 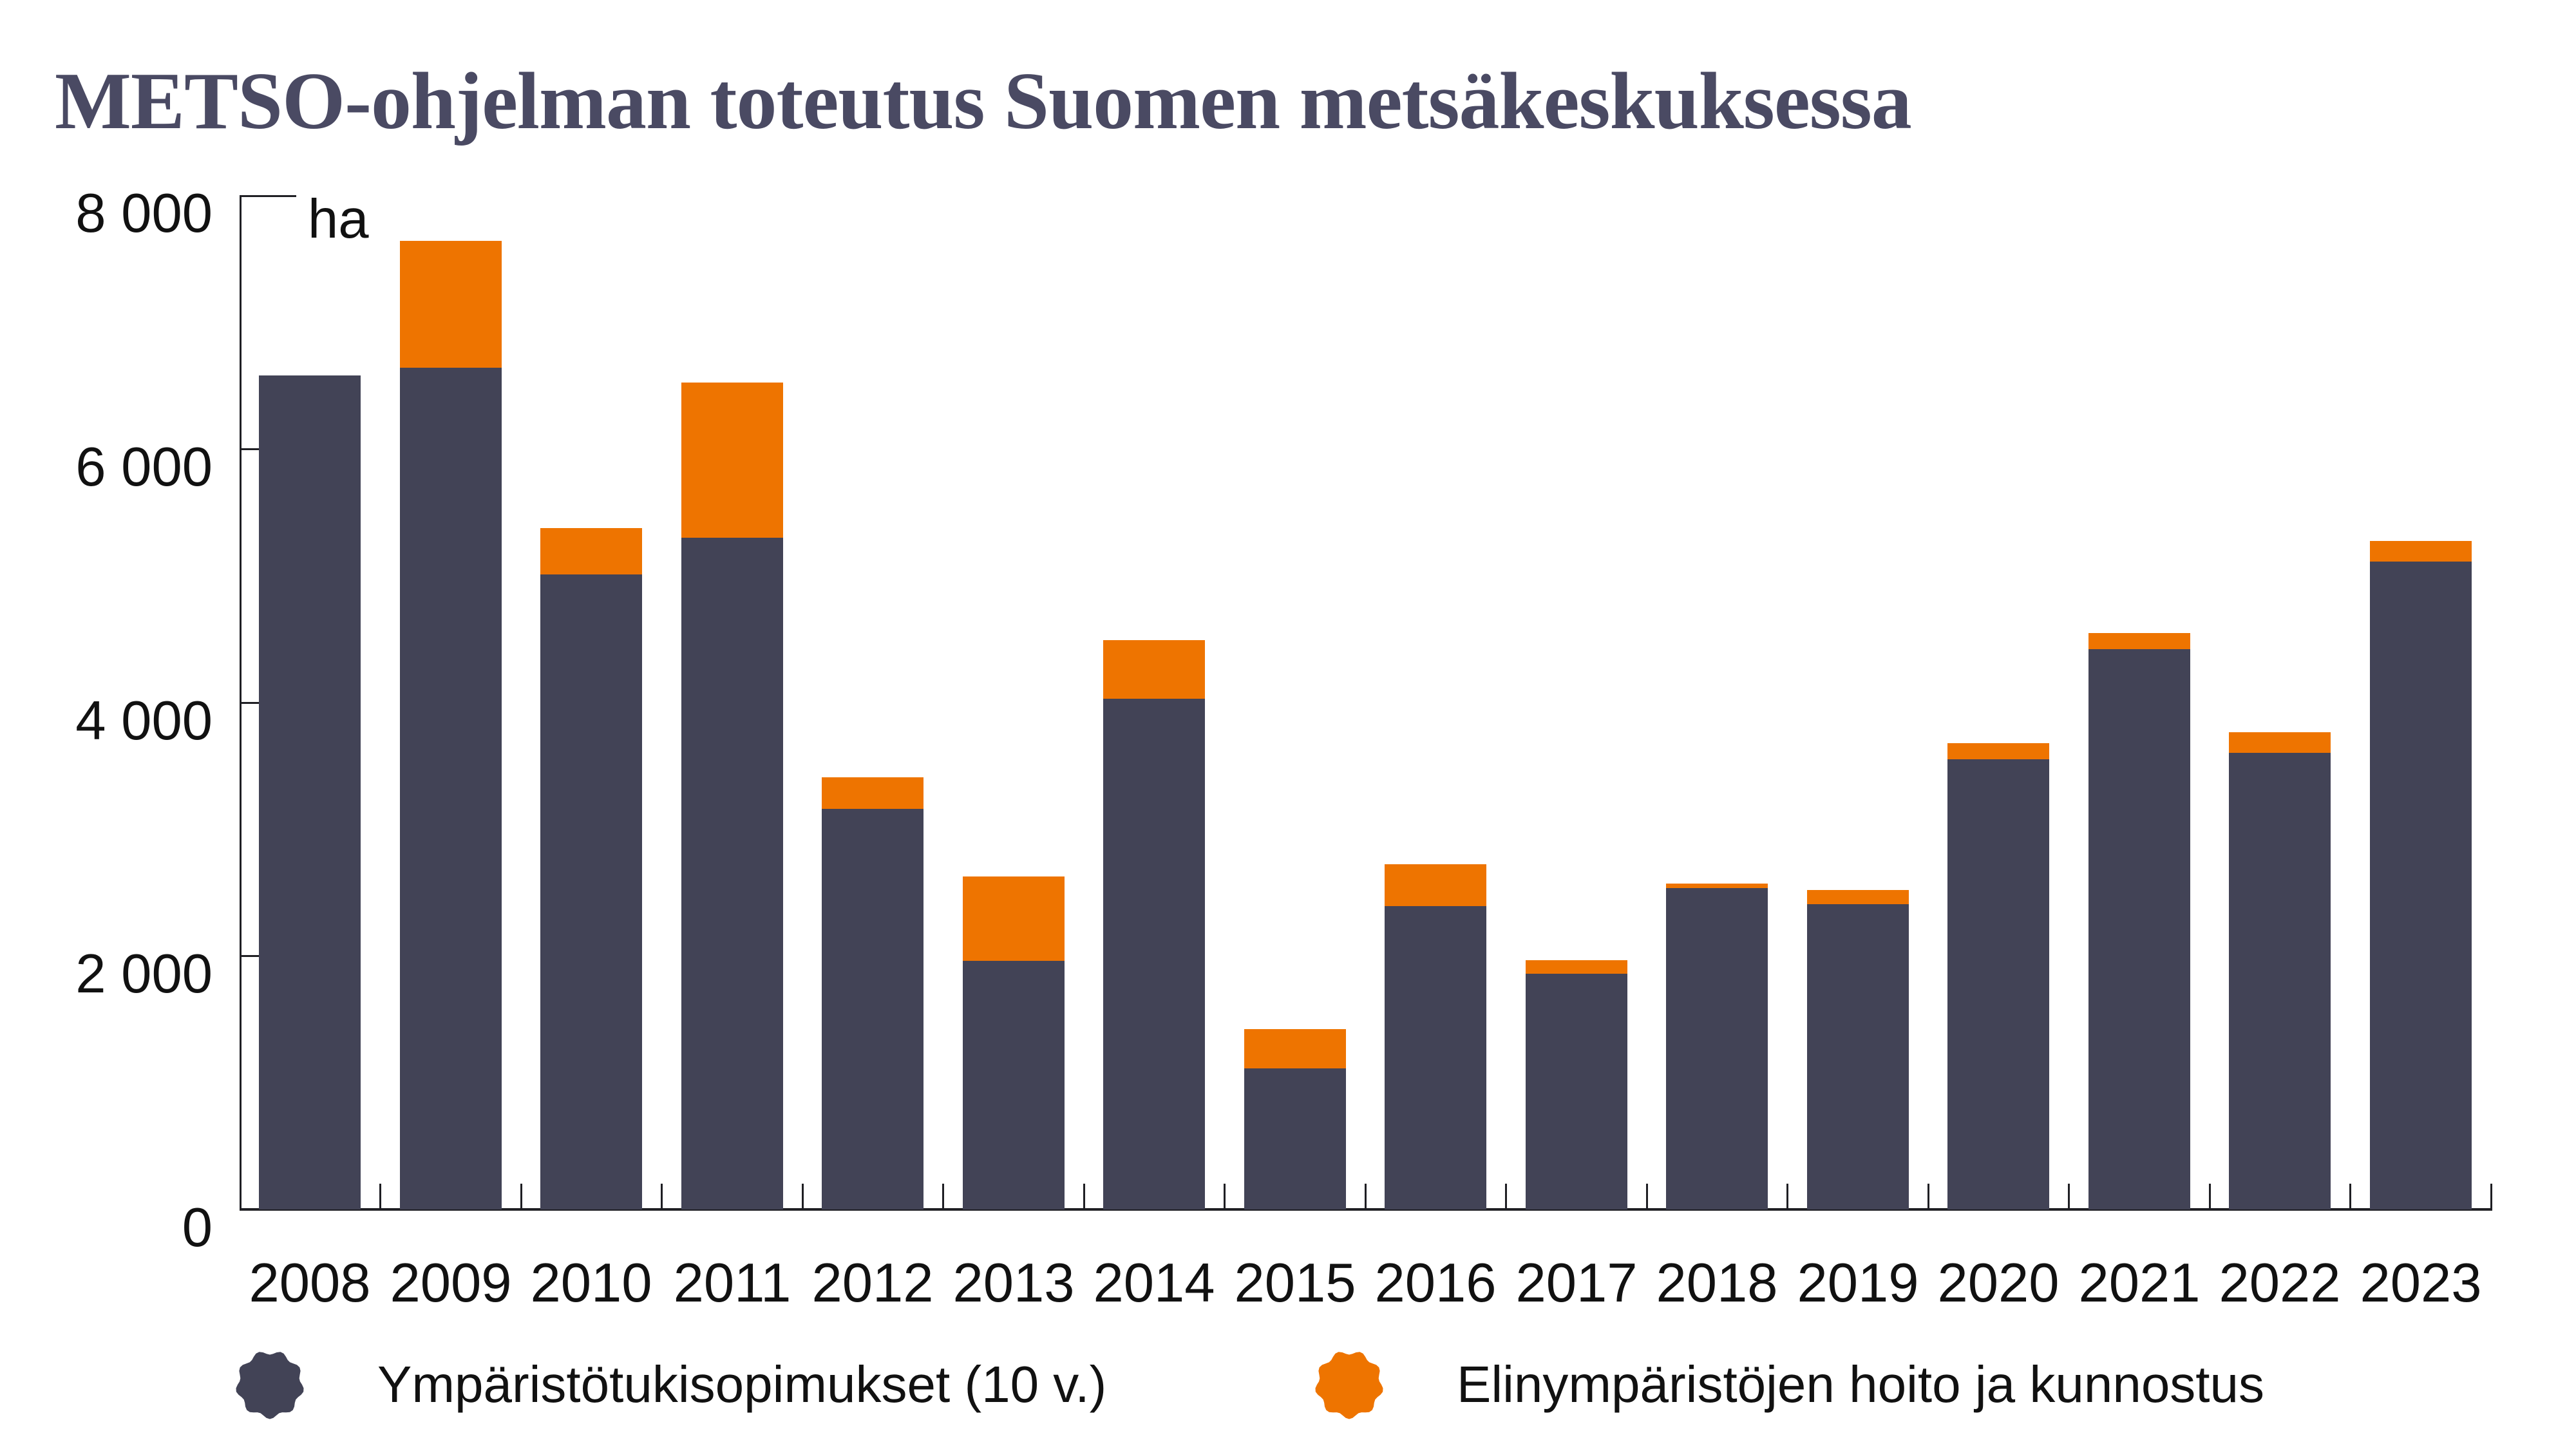 I want to click on bar-2022, so click(x=2280, y=971).